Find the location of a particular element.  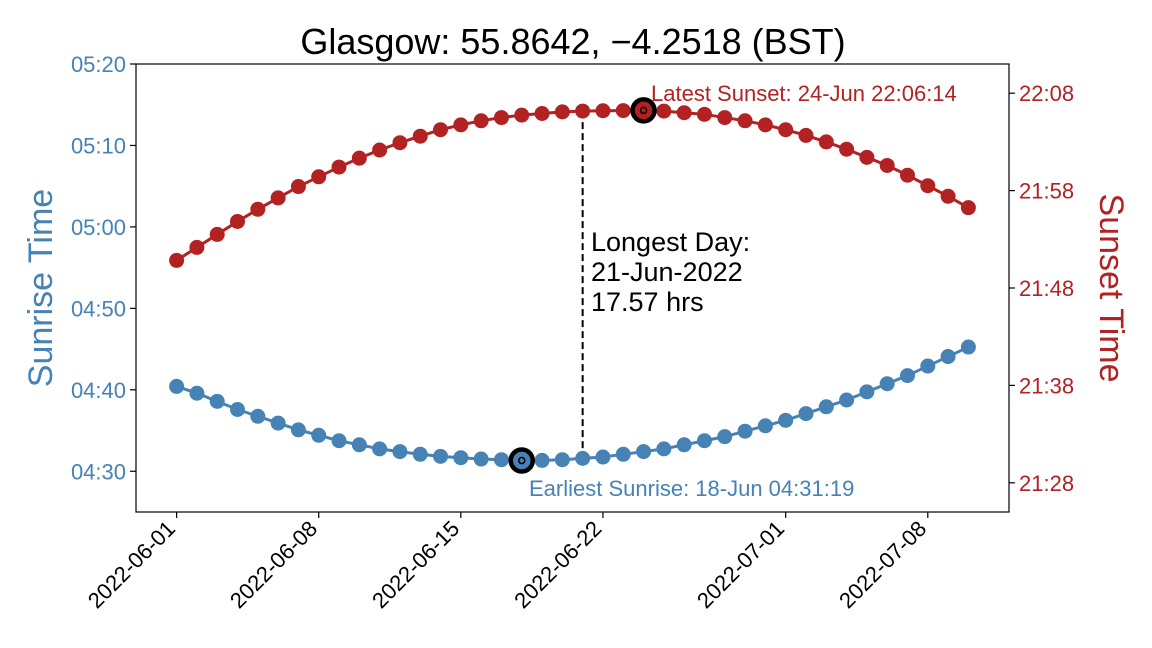

latest-sunset-annotation: Latest Sunset: 24-Jun 22:06:14 is located at coordinates (804, 93).